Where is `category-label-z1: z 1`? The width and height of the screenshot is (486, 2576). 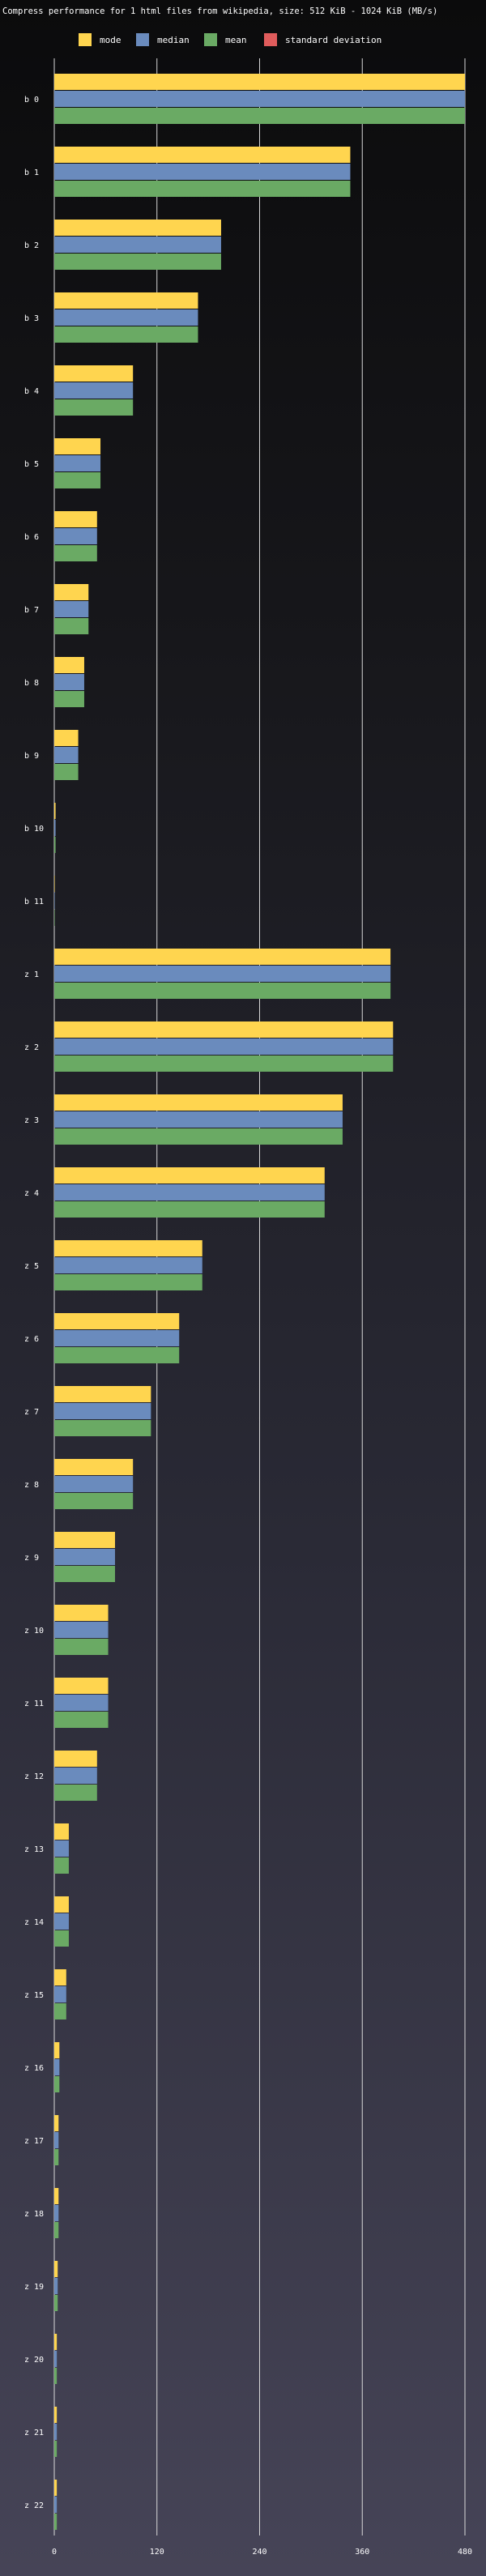
category-label-z1: z 1 is located at coordinates (31, 975).